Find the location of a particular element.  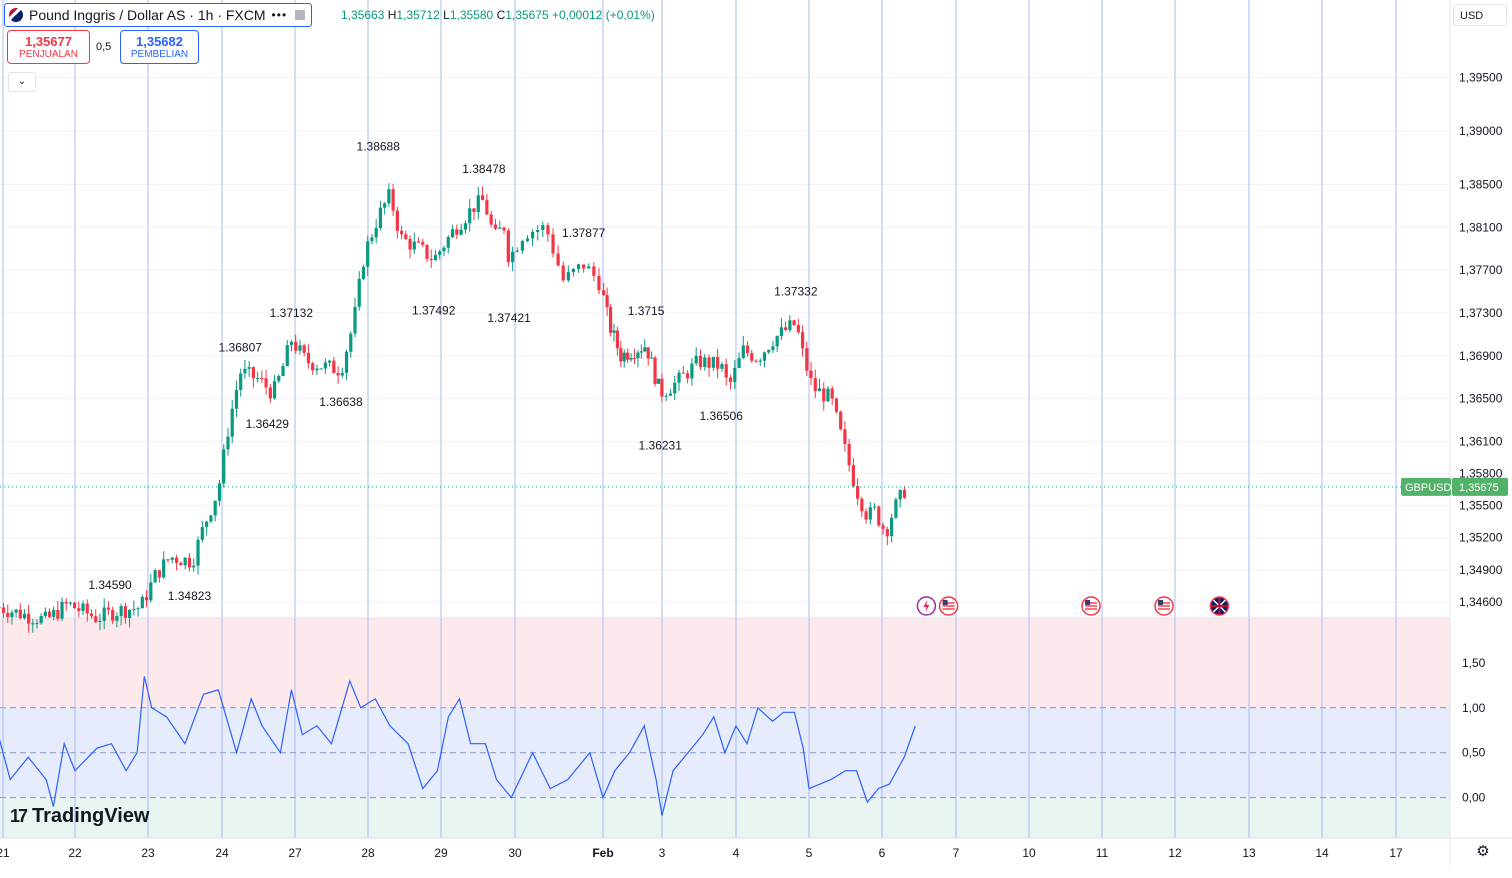

buy-label: PEMBELIAN is located at coordinates (159, 54).